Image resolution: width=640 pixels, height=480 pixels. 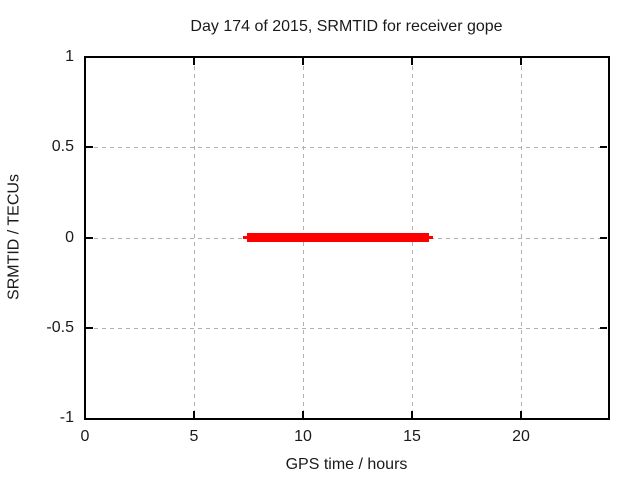 I want to click on y-tick-right-0.5, so click(x=603, y=147).